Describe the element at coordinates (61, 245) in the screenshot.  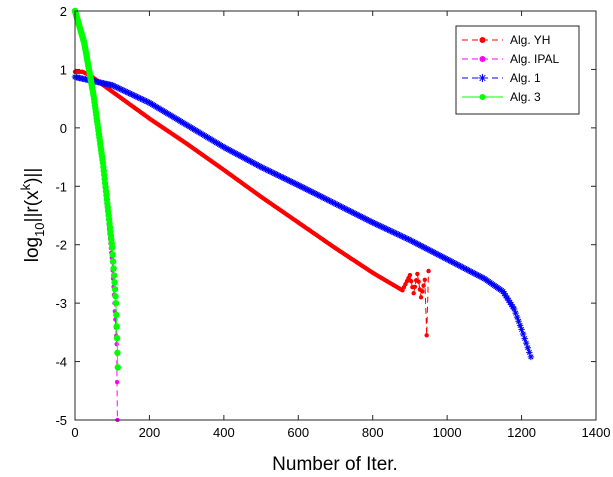
I see `y-tick-label: -2` at that location.